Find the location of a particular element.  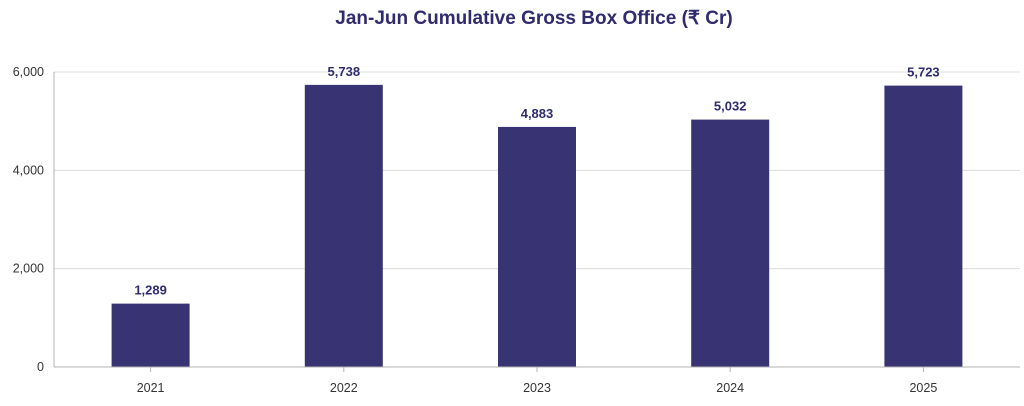

y-tick-label-1: 2,000 is located at coordinates (28, 269).